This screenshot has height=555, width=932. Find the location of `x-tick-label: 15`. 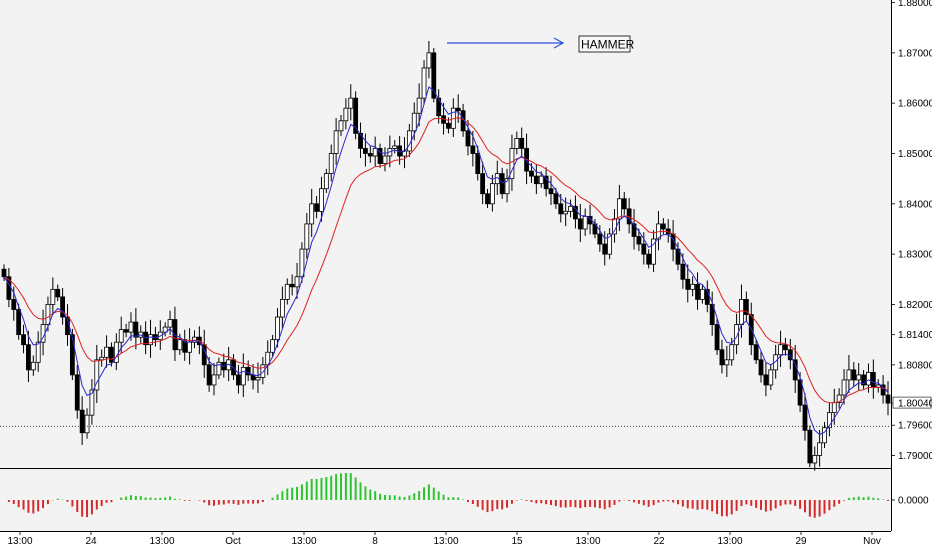

x-tick-label: 15 is located at coordinates (517, 541).